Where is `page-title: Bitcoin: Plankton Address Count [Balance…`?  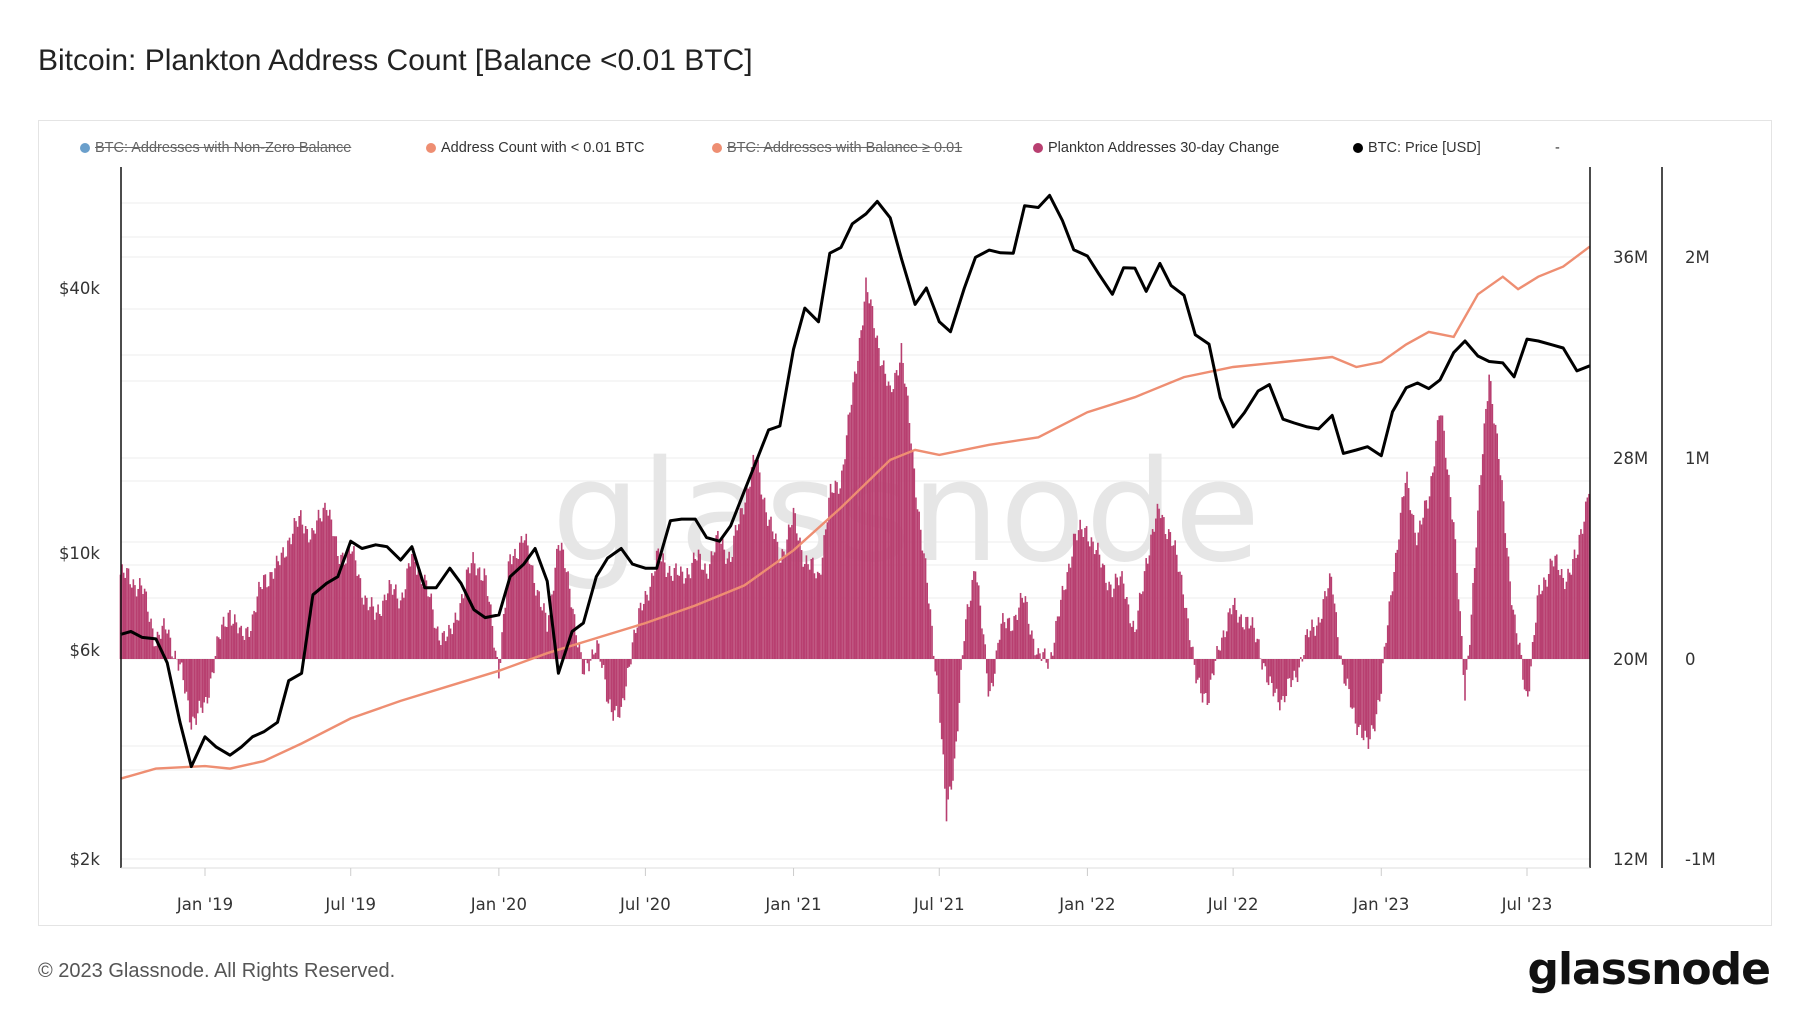
page-title: Bitcoin: Plankton Address Count [Balance… is located at coordinates (395, 60).